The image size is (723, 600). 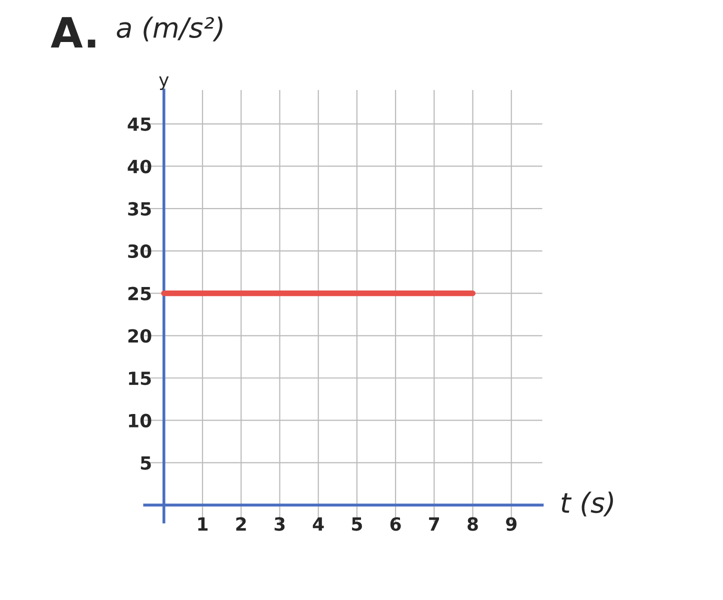 I want to click on chart-title: A., so click(x=73, y=32).